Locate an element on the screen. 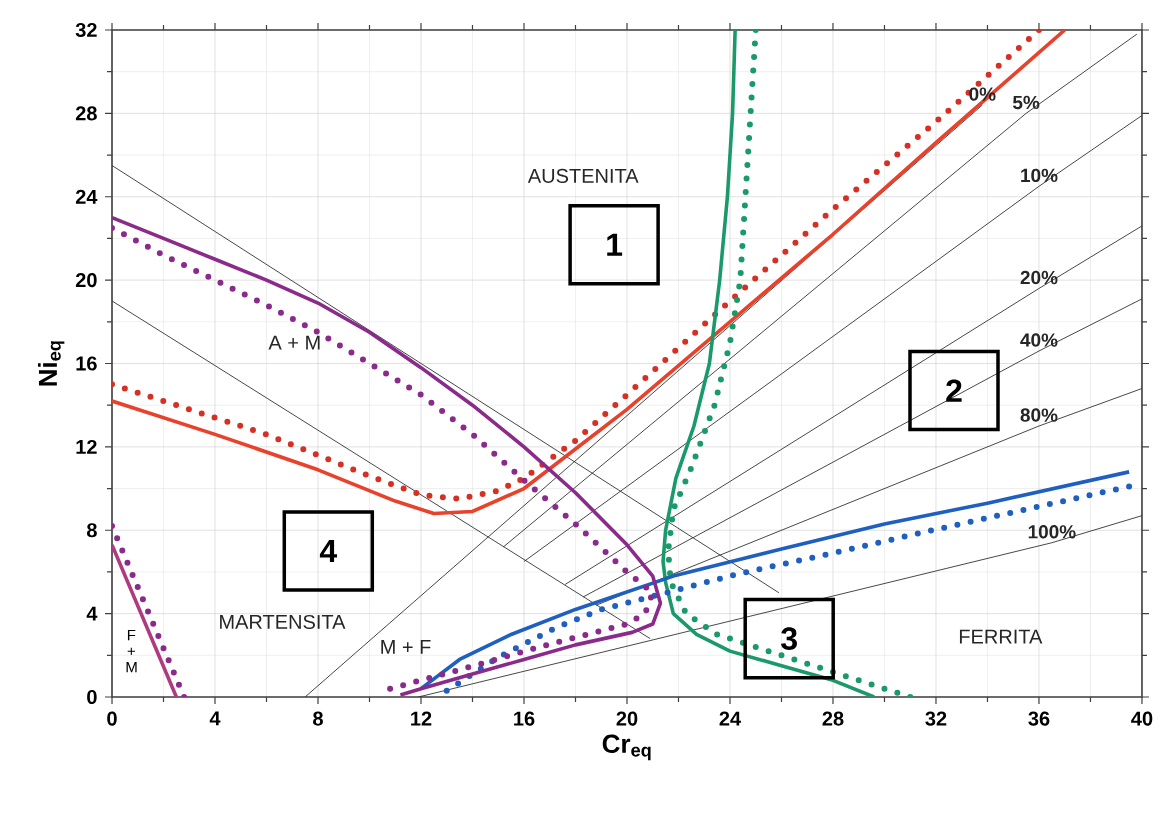 The width and height of the screenshot is (1176, 816). y-tick-label: 4 is located at coordinates (92, 613).